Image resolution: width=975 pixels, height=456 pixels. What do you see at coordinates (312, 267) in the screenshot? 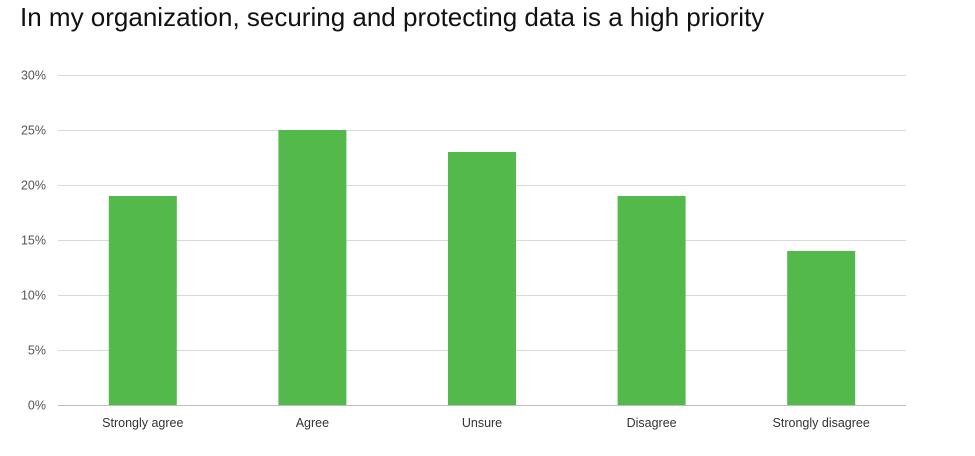
I see `bar-agree` at bounding box center [312, 267].